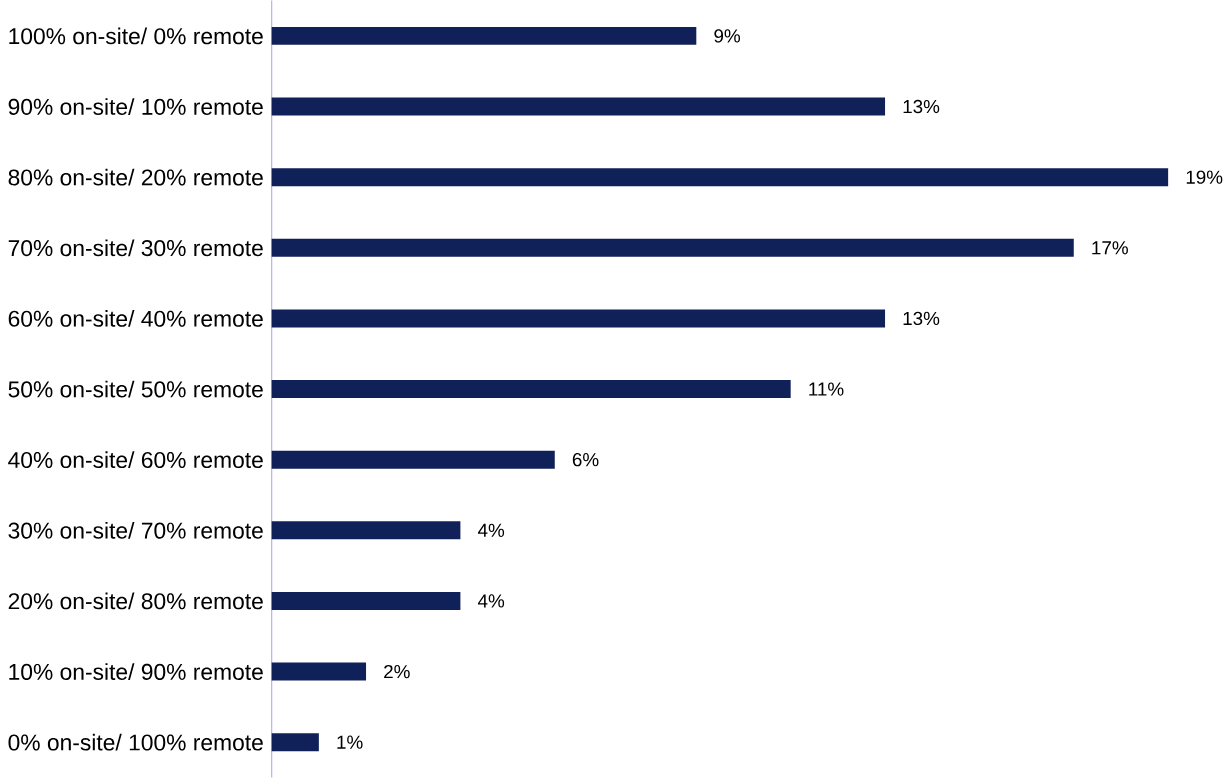 The image size is (1223, 778). I want to click on data-label: 9%, so click(727, 36).